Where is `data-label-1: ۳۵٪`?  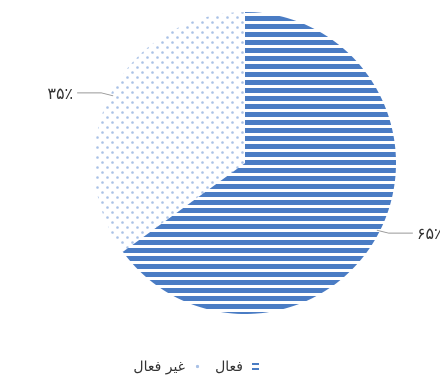
data-label-1: ۳۵٪ is located at coordinates (60, 93).